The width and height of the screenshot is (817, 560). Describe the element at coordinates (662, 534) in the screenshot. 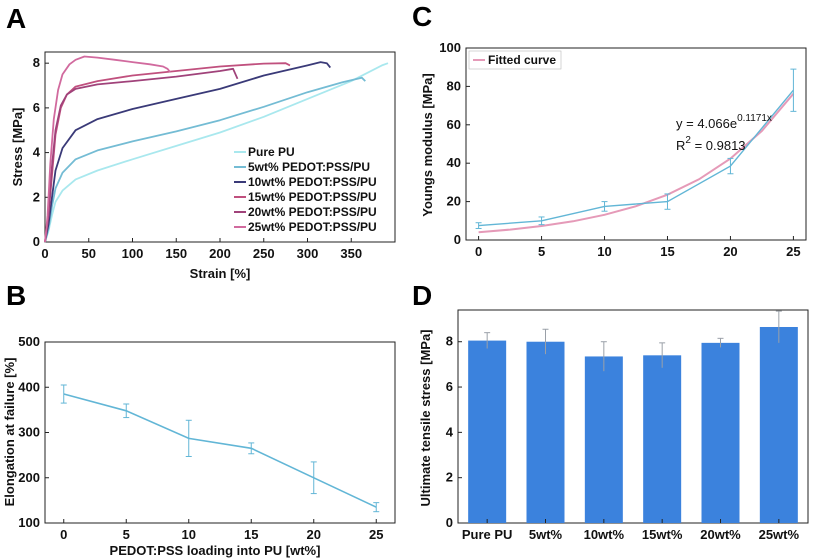

I see `panel-d-x-tick-label: 15wt%` at that location.